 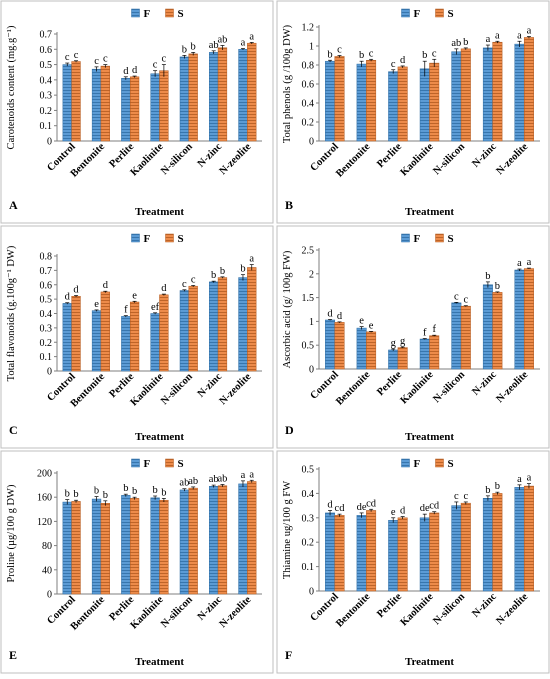 What do you see at coordinates (403, 341) in the screenshot?
I see `significance-letter: g` at bounding box center [403, 341].